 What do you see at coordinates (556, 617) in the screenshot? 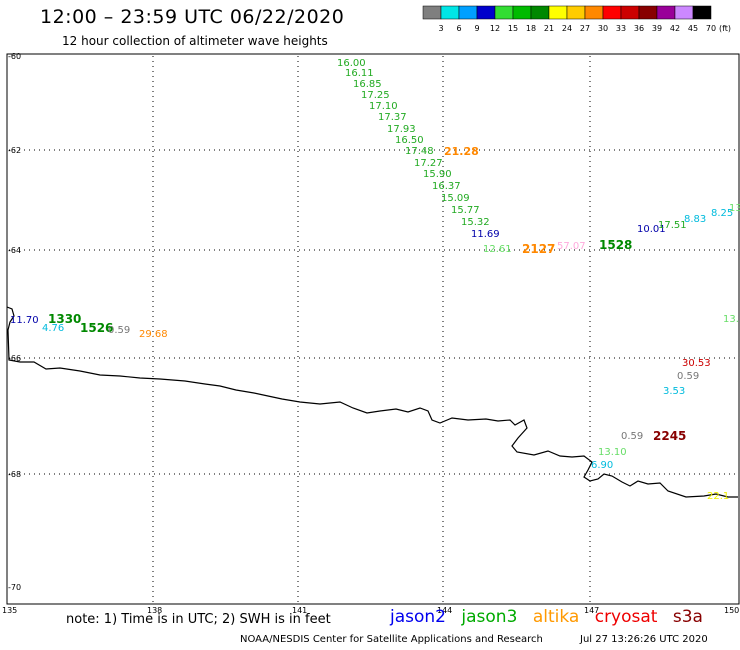
I see `satellite-altika: altika` at bounding box center [556, 617].